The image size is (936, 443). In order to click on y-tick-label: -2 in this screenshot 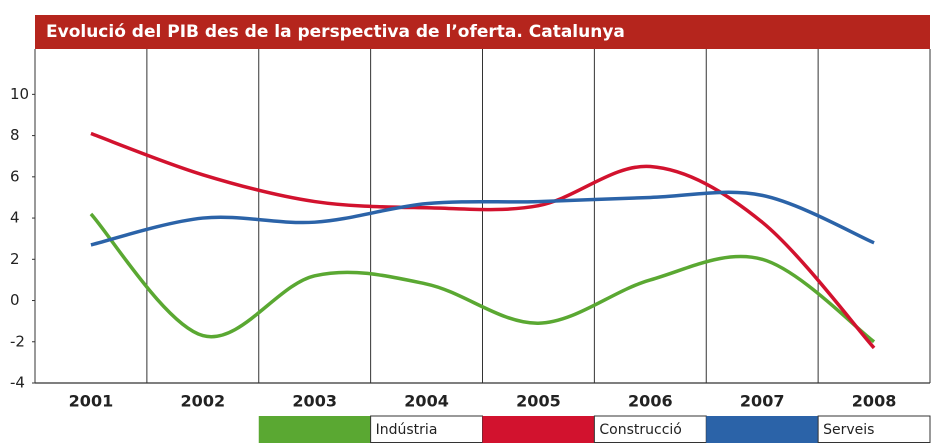, I will do `click(17, 341)`.